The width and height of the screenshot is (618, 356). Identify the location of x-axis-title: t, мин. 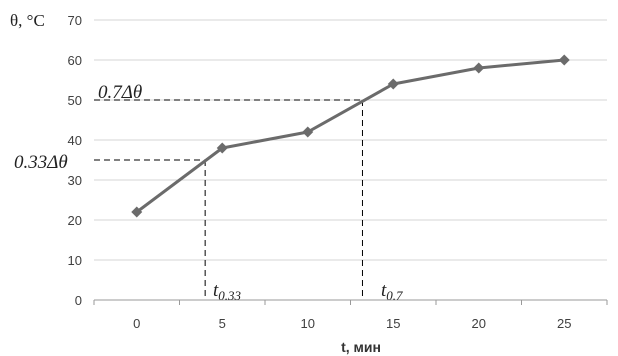
(361, 347).